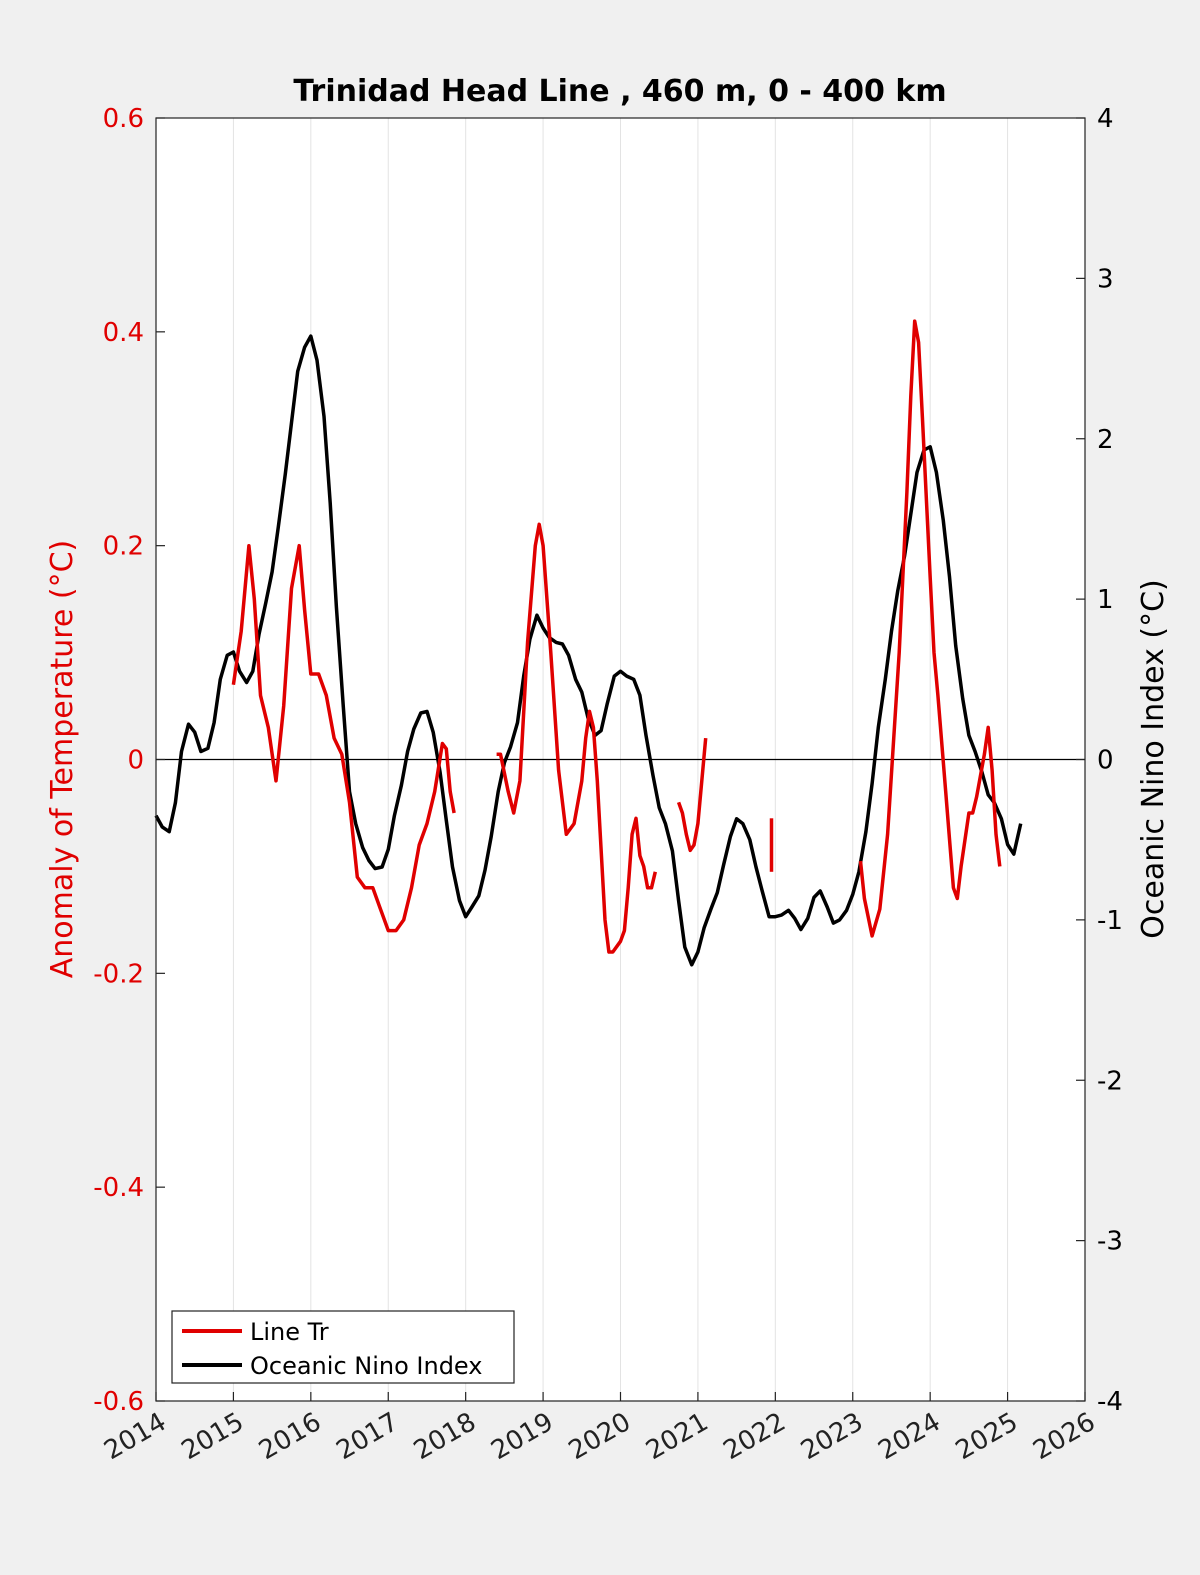  Describe the element at coordinates (118, 1188) in the screenshot. I see `y-tick-label-left: -0.4` at that location.